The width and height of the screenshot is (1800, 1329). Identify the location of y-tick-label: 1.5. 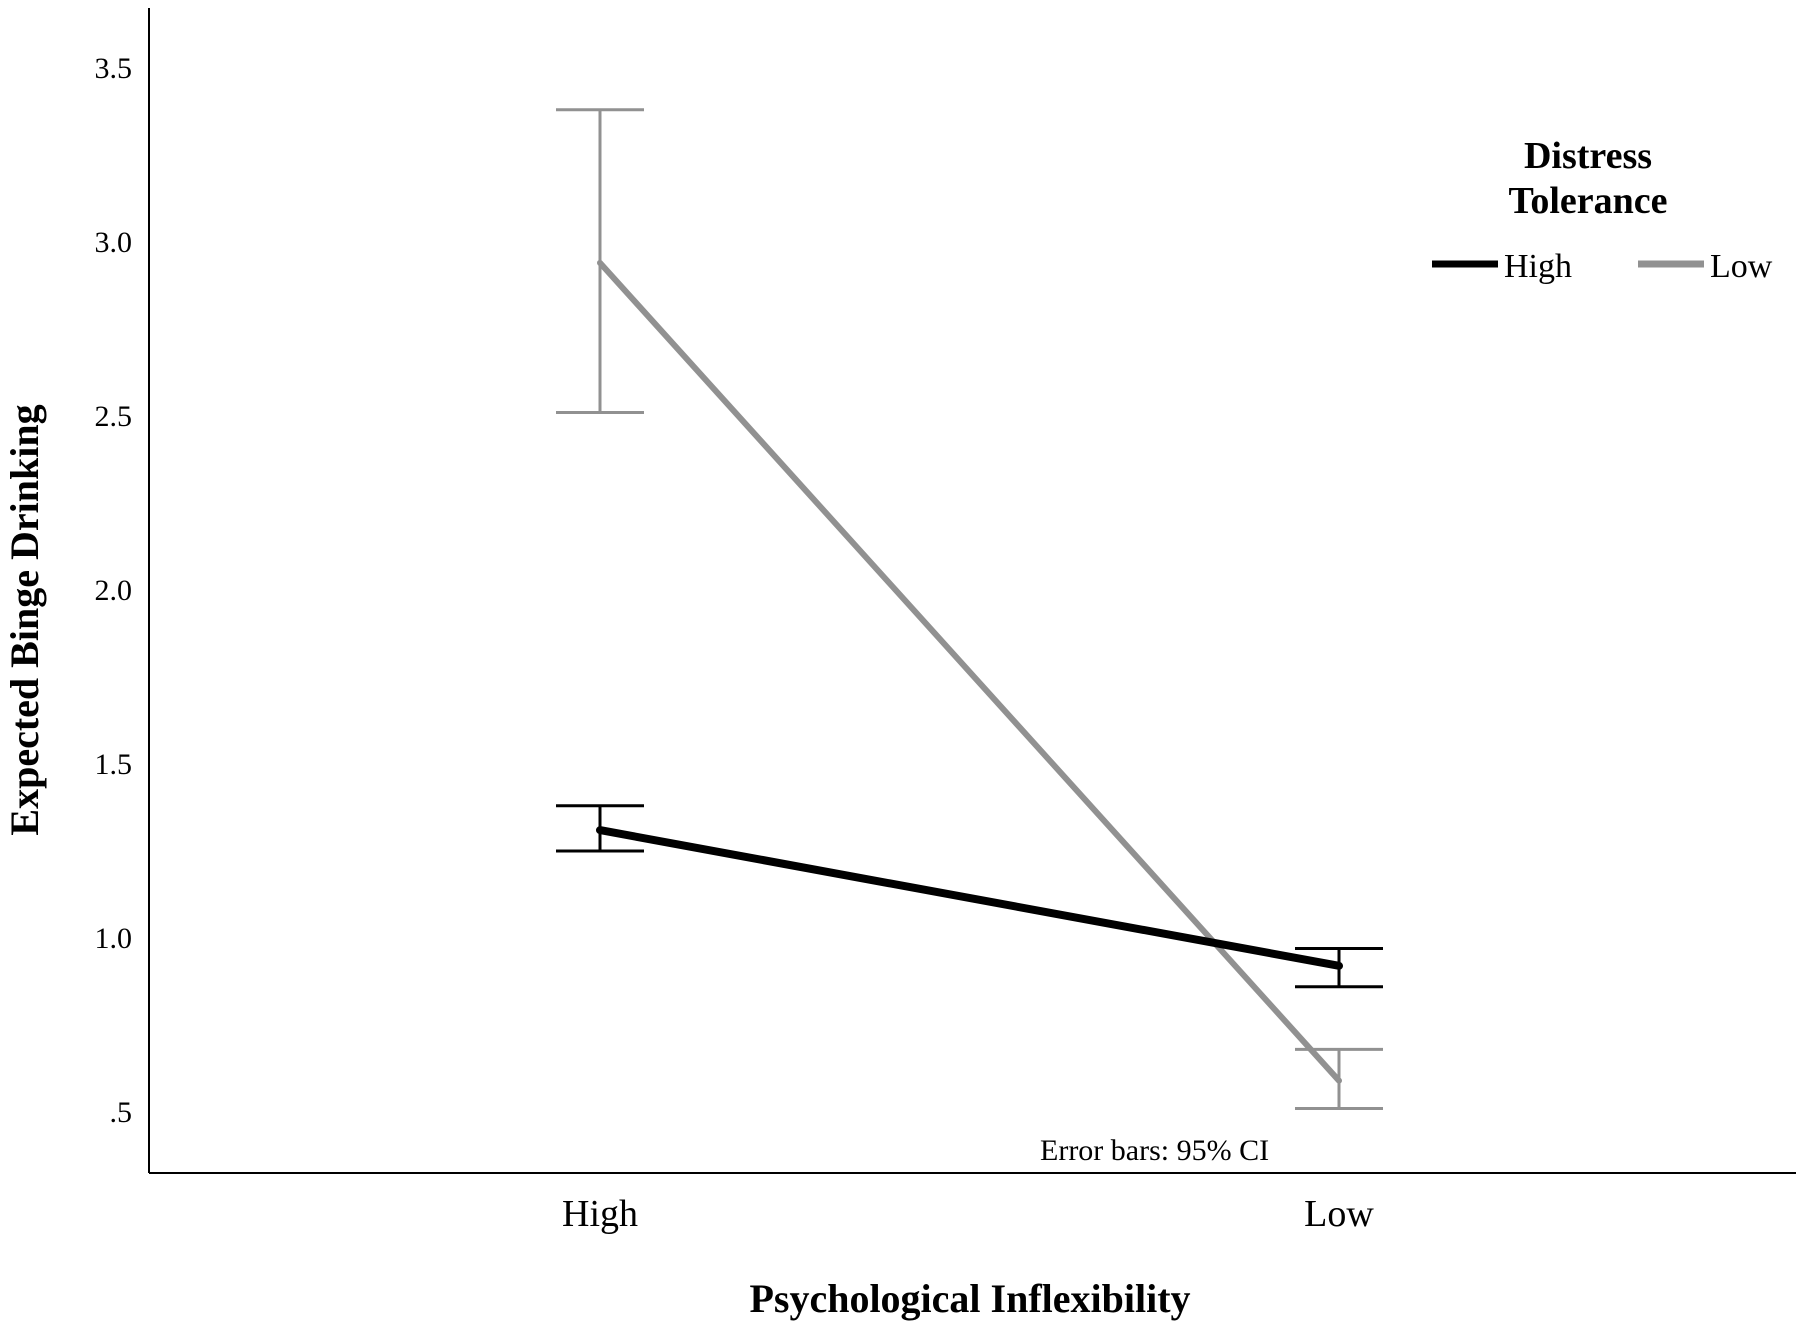
(114, 764).